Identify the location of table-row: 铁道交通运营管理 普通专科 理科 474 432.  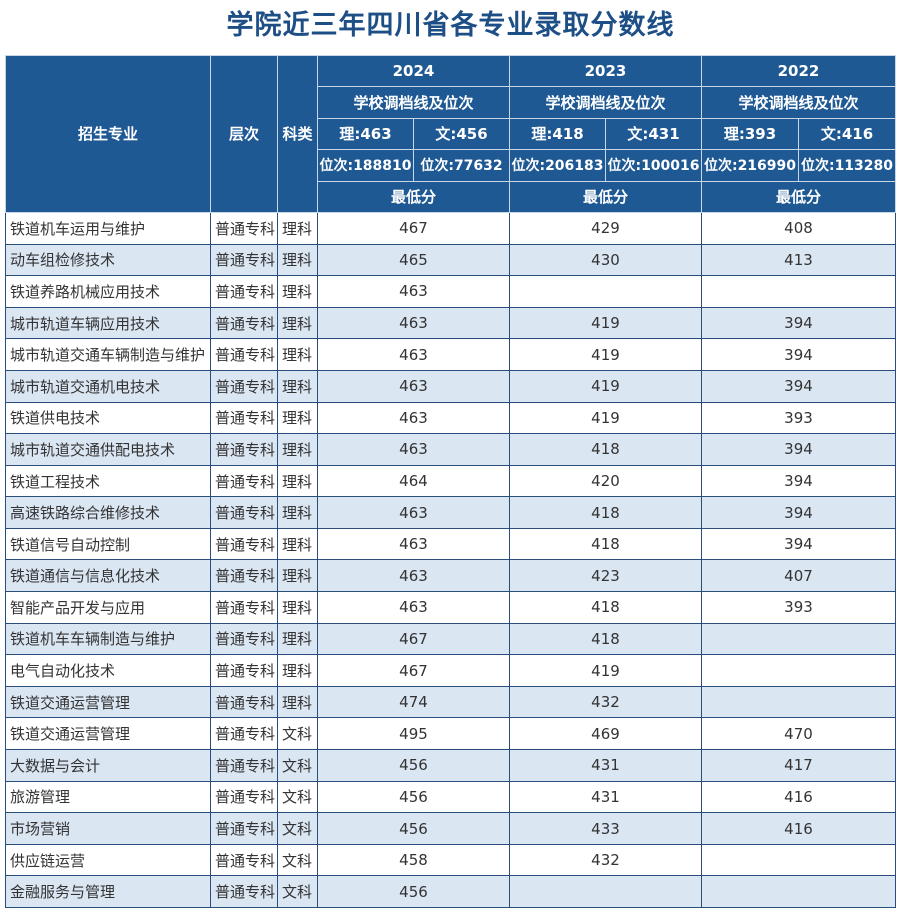
(450, 702).